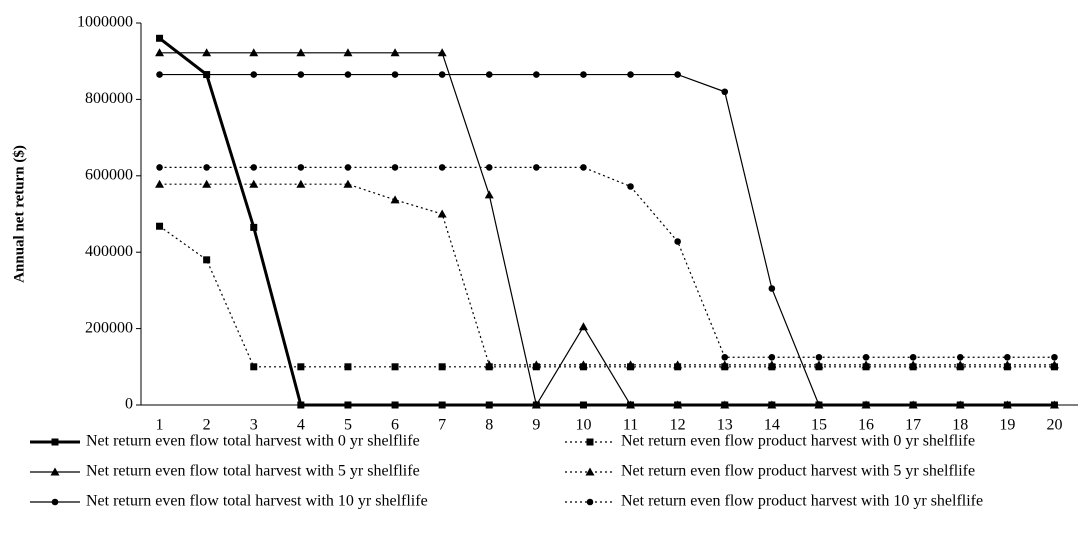  I want to click on x-tick-label: 5, so click(348, 425).